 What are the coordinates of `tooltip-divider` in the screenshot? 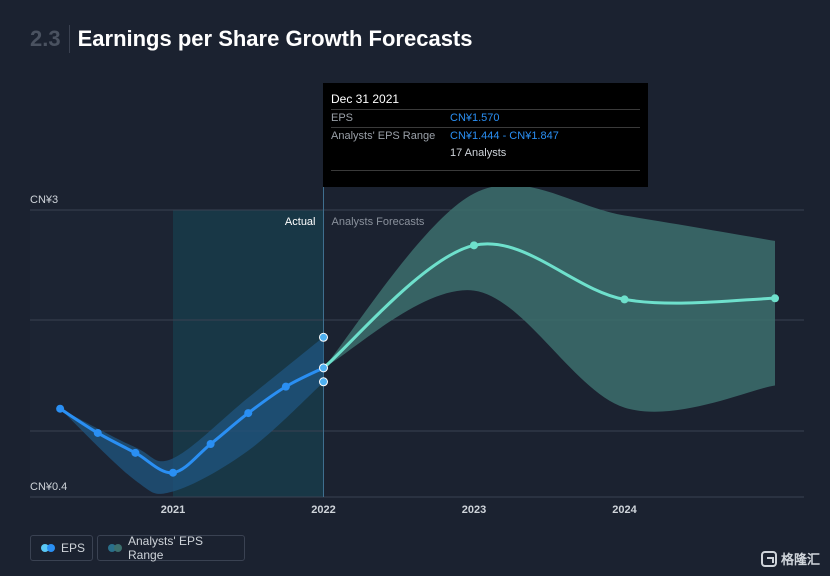 It's located at (485, 170).